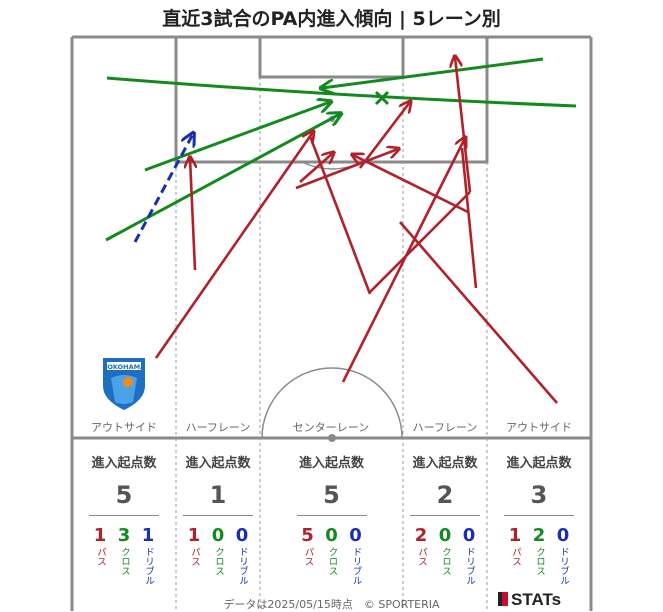 The image size is (663, 612). Describe the element at coordinates (218, 495) in the screenshot. I see `stat-total: 1` at that location.